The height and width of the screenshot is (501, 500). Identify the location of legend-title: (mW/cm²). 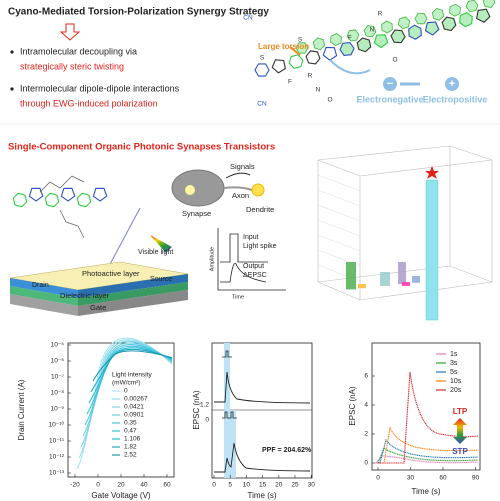
(126, 383).